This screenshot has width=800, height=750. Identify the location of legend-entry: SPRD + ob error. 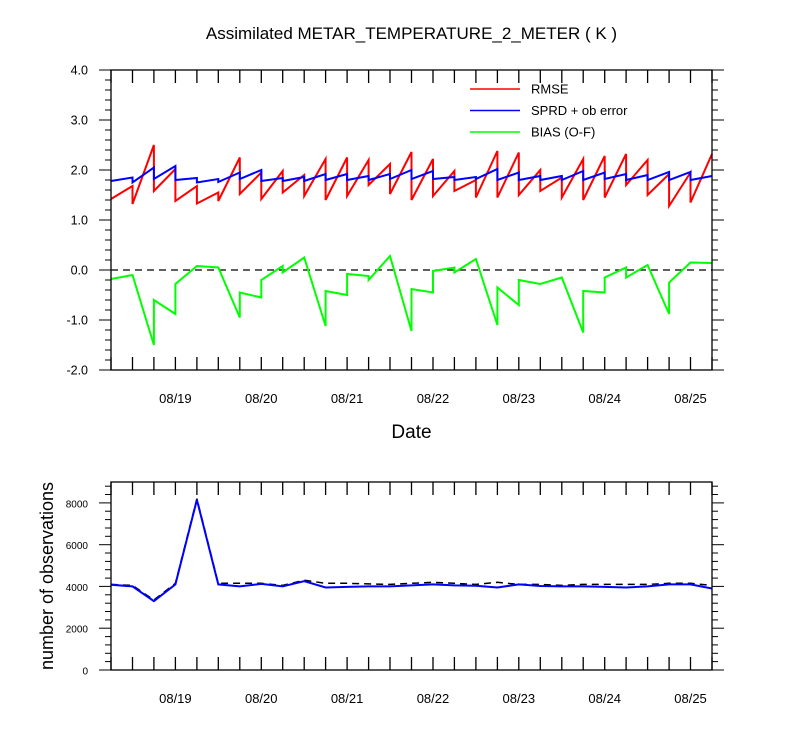
(579, 110).